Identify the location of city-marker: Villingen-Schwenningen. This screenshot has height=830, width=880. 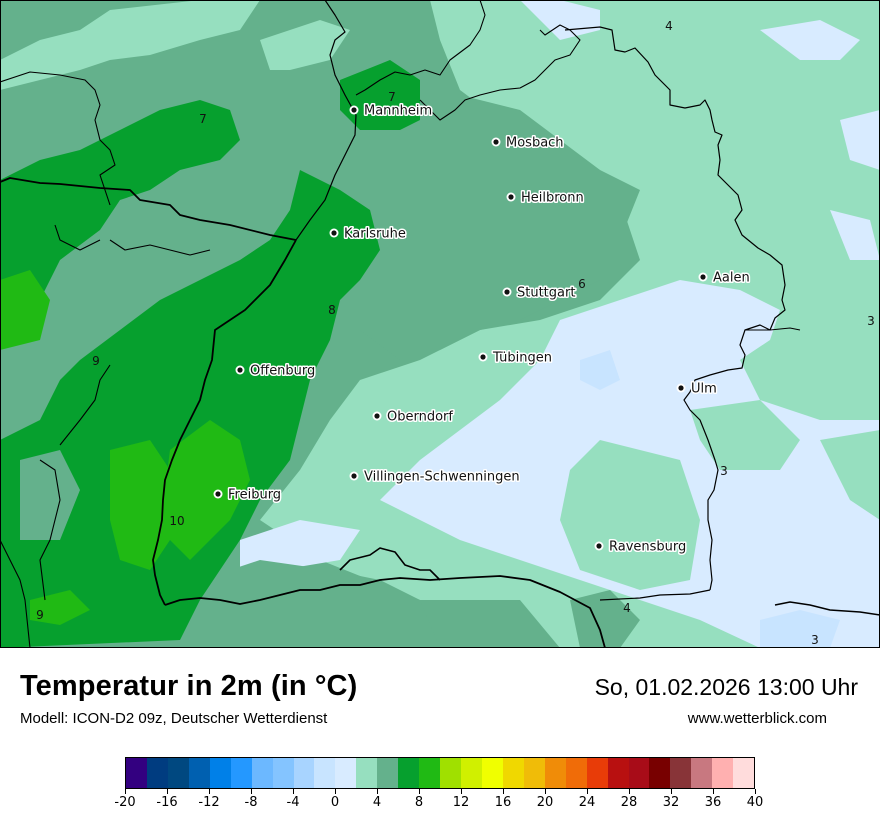
(435, 477).